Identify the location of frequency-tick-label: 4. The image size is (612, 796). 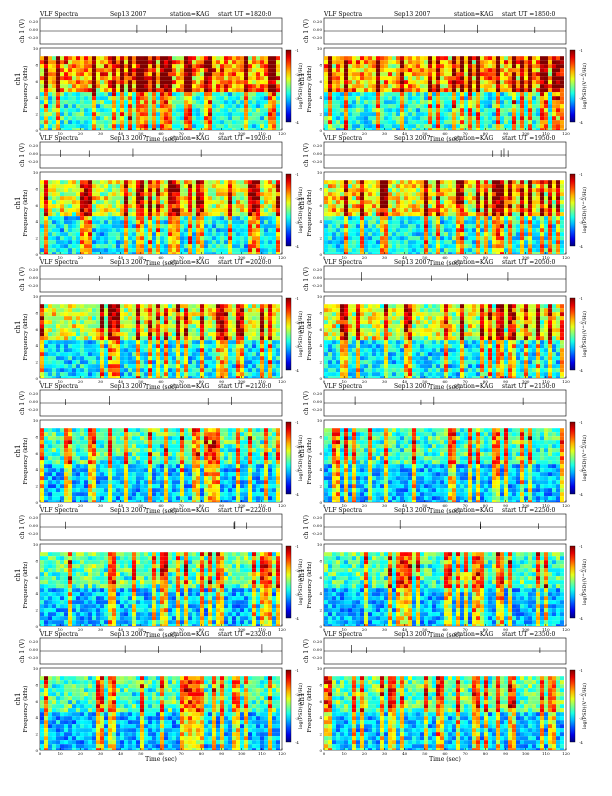
(320, 221).